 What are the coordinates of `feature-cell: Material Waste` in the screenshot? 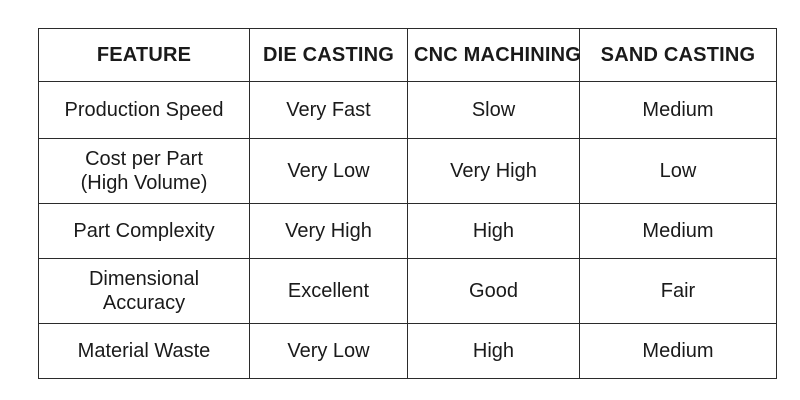 It's located at (144, 351).